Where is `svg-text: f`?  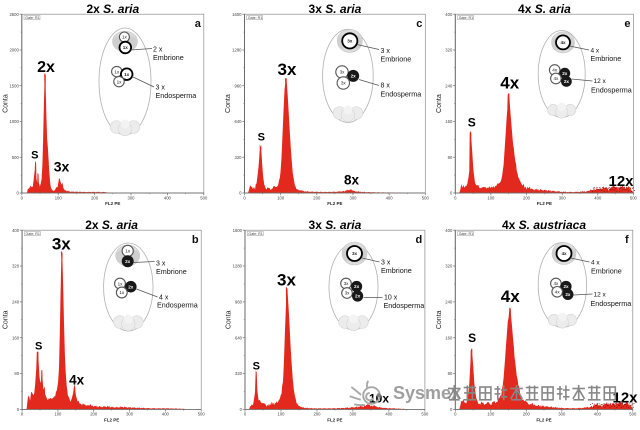 svg-text: f is located at coordinates (627, 240).